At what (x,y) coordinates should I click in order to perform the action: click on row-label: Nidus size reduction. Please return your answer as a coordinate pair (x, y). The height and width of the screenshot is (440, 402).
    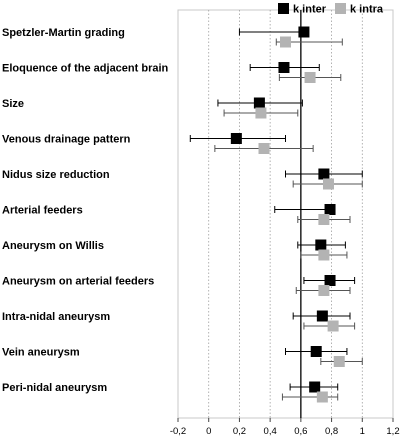
    Looking at the image, I should click on (56, 175).